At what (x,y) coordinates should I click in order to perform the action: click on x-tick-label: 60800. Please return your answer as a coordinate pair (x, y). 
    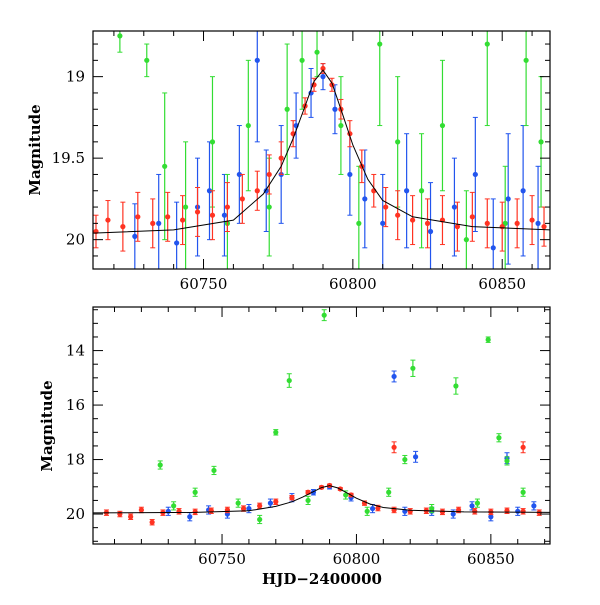
    Looking at the image, I should click on (357, 559).